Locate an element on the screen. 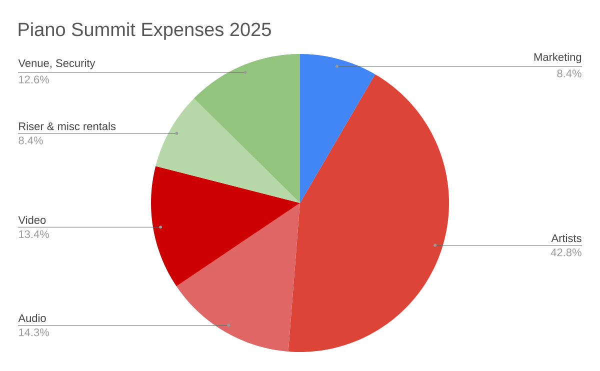 This screenshot has width=600, height=371. data-label: 42.8% is located at coordinates (566, 252).